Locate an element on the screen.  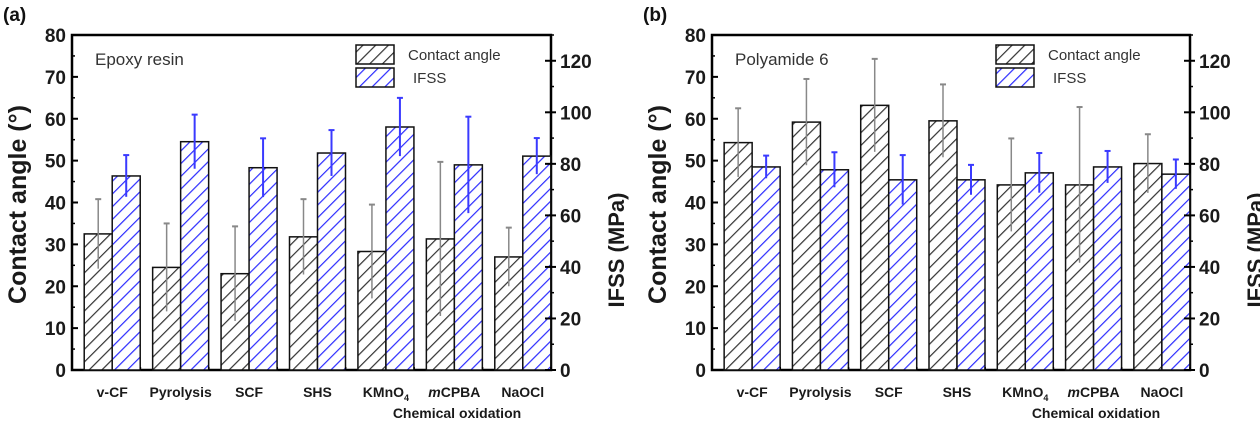
ifss-bar-mcpba is located at coordinates (1107, 268).